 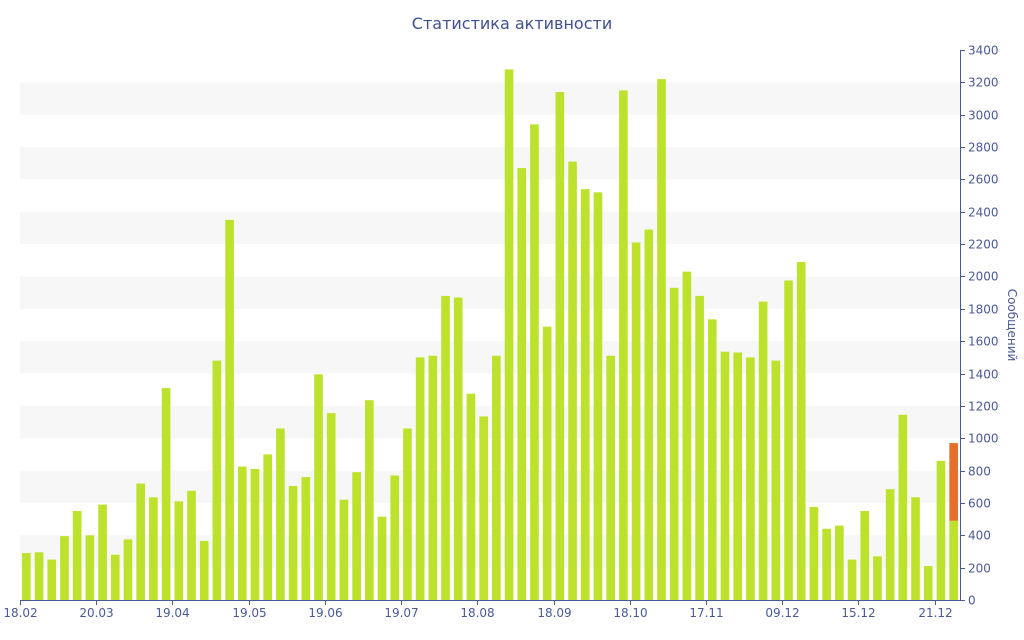 I want to click on x-tick-label: 18.09, so click(x=554, y=613).